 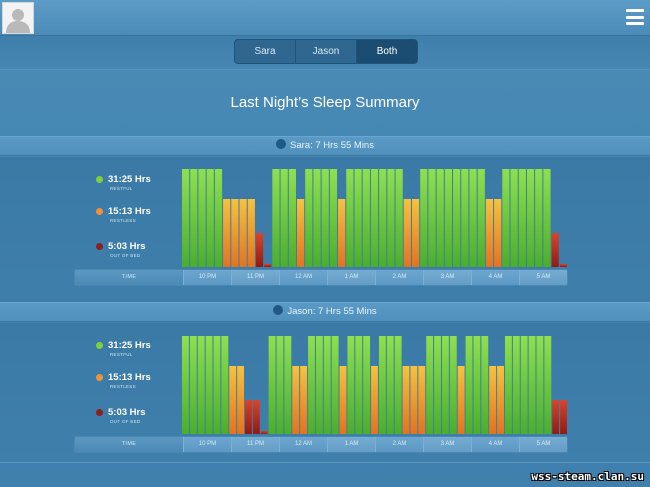 What do you see at coordinates (99, 412) in the screenshot?
I see `out-of-bed-dot-icon` at bounding box center [99, 412].